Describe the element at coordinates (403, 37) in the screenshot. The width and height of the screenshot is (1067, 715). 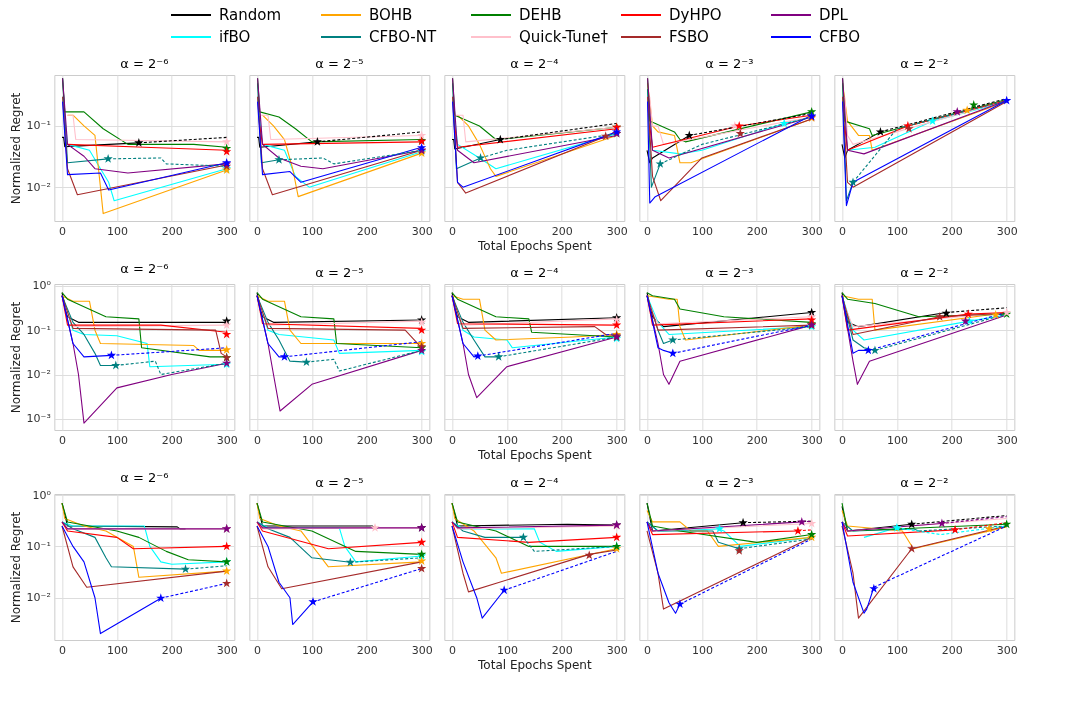
I see `legend-label: CFBO-NT` at that location.